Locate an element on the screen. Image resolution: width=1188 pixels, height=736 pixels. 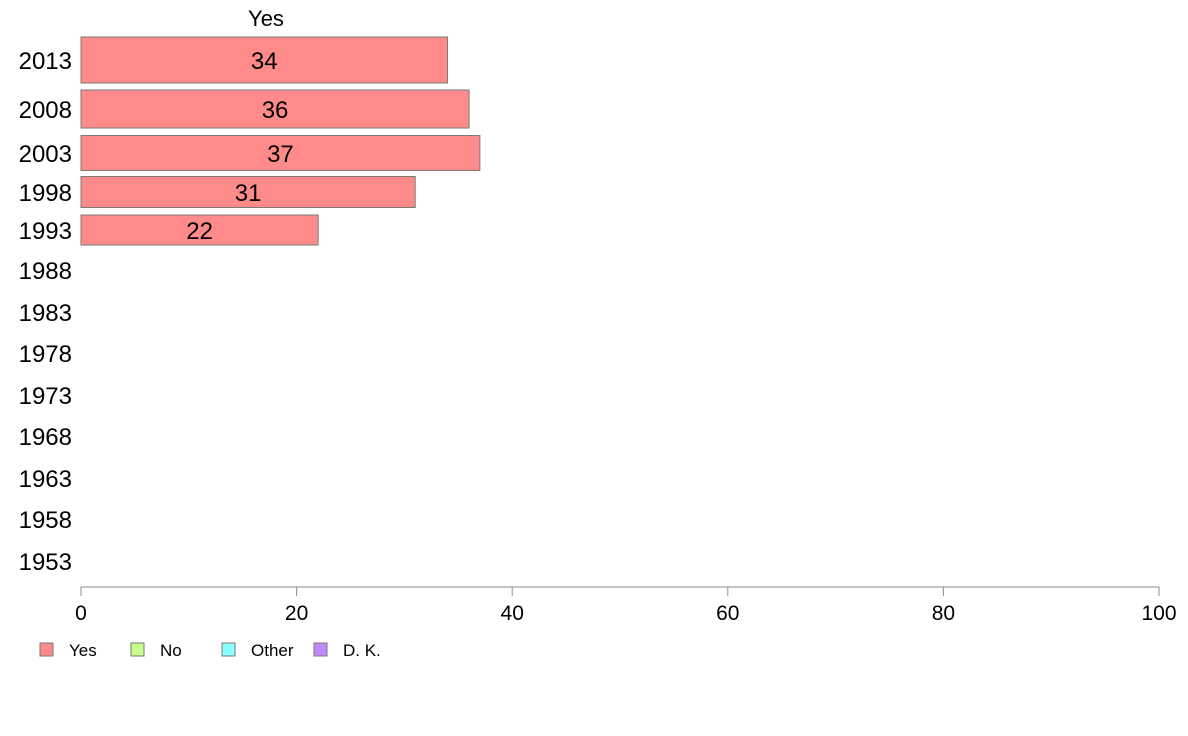
bar-yes-2003 is located at coordinates (280, 153).